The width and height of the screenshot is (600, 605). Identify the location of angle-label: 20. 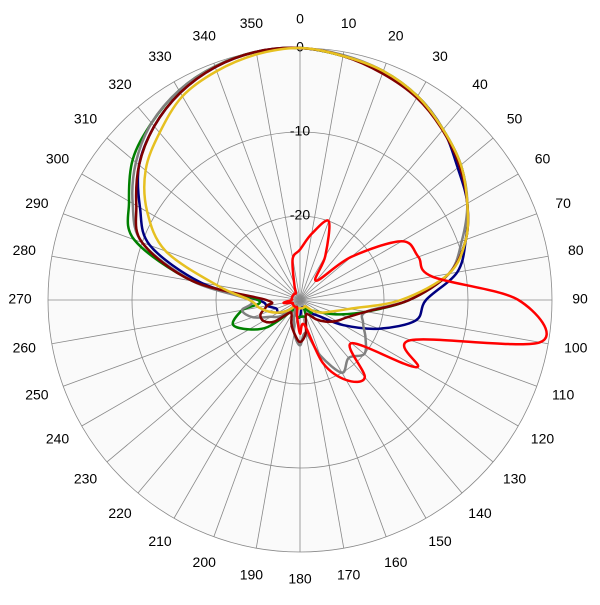
(396, 36).